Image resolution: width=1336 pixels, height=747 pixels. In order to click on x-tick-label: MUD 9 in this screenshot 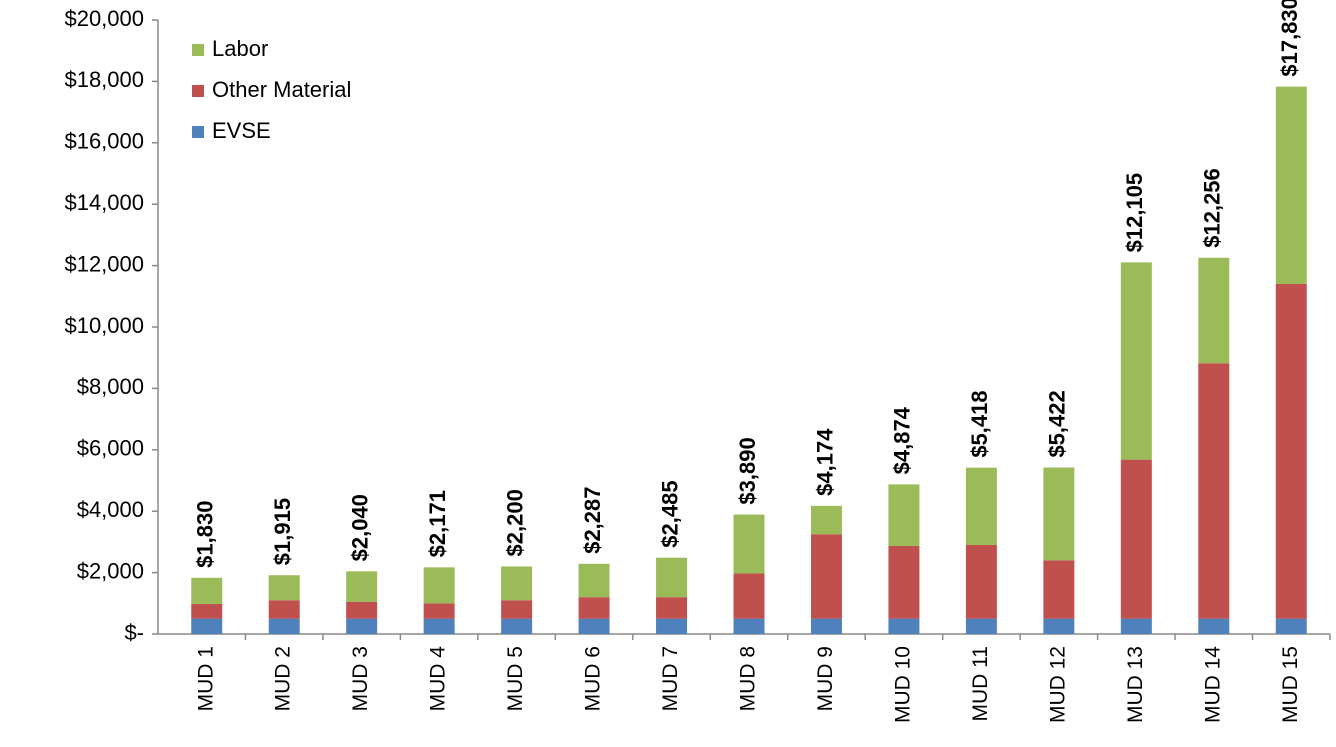, I will do `click(825, 678)`.